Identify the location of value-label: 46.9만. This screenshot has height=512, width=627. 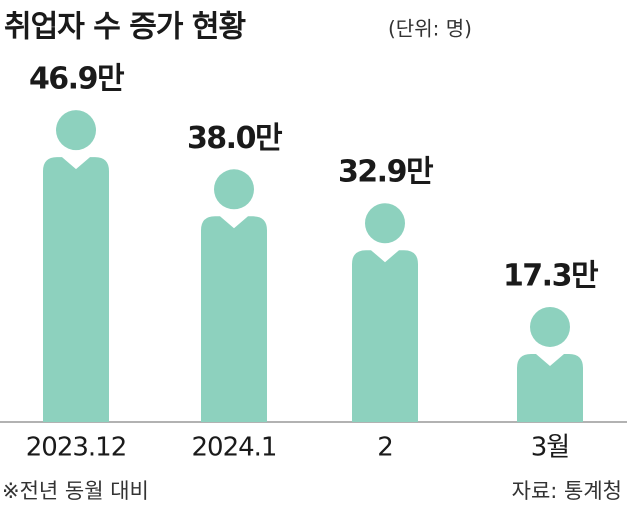
(77, 79).